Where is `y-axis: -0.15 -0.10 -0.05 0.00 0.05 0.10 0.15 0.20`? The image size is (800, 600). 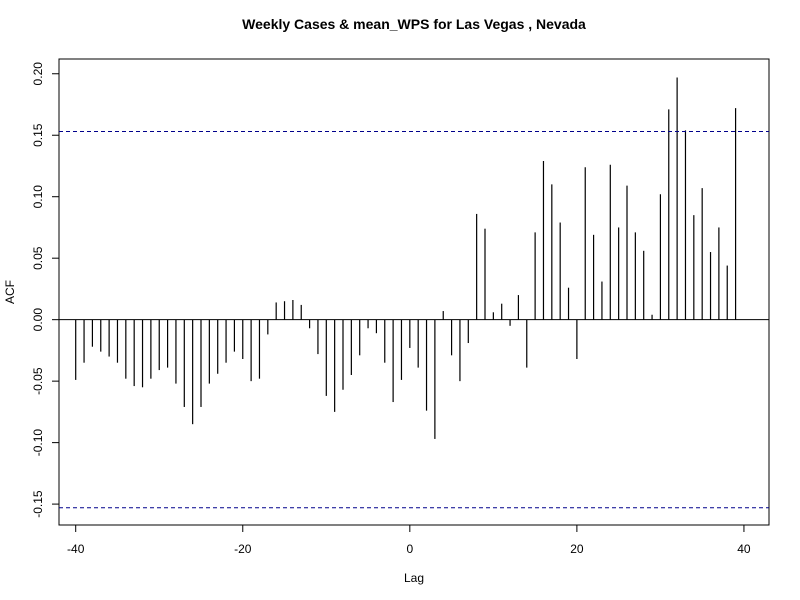
y-axis: -0.15 -0.10 -0.05 0.00 0.05 0.10 0.15 0.20 is located at coordinates (45, 290).